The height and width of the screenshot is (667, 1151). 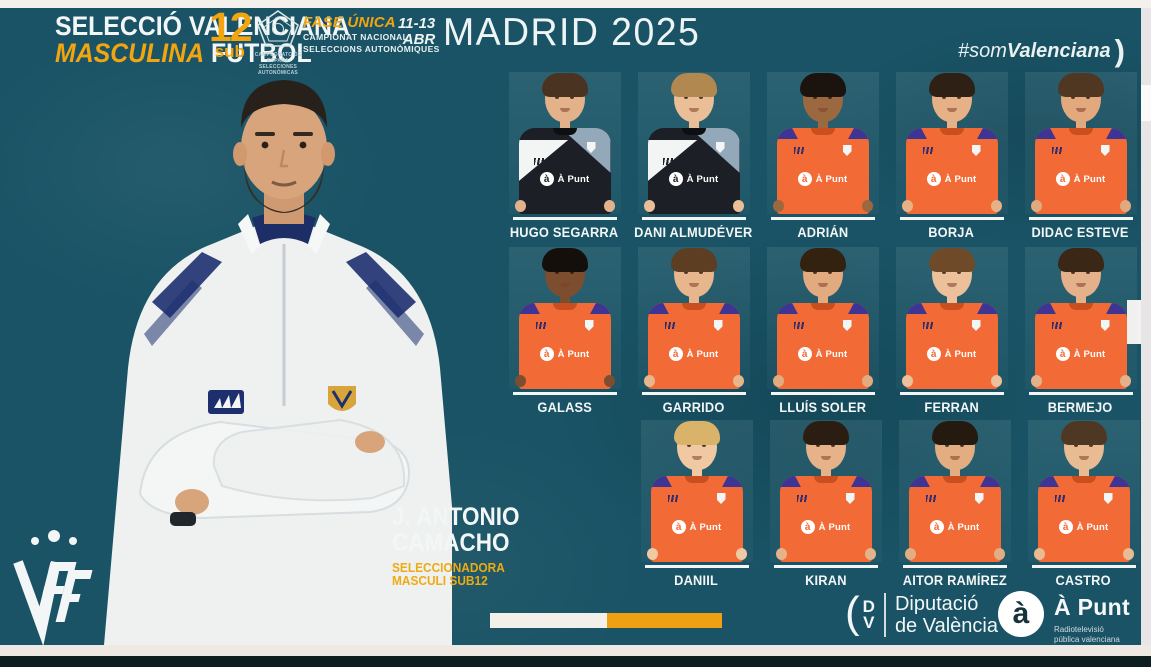 I want to click on players-row-1: à À Punt HUGO SEGARRA, so click(x=824, y=156).